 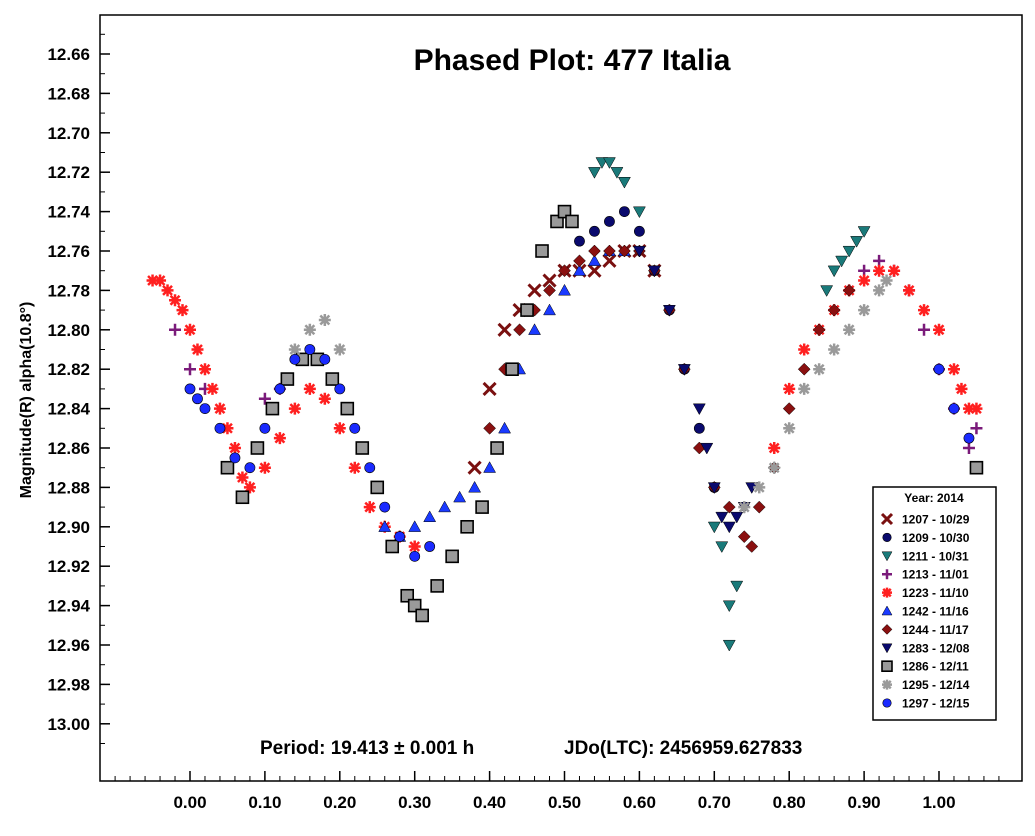 I want to click on y-tick-label: 12.82, so click(x=68, y=369).